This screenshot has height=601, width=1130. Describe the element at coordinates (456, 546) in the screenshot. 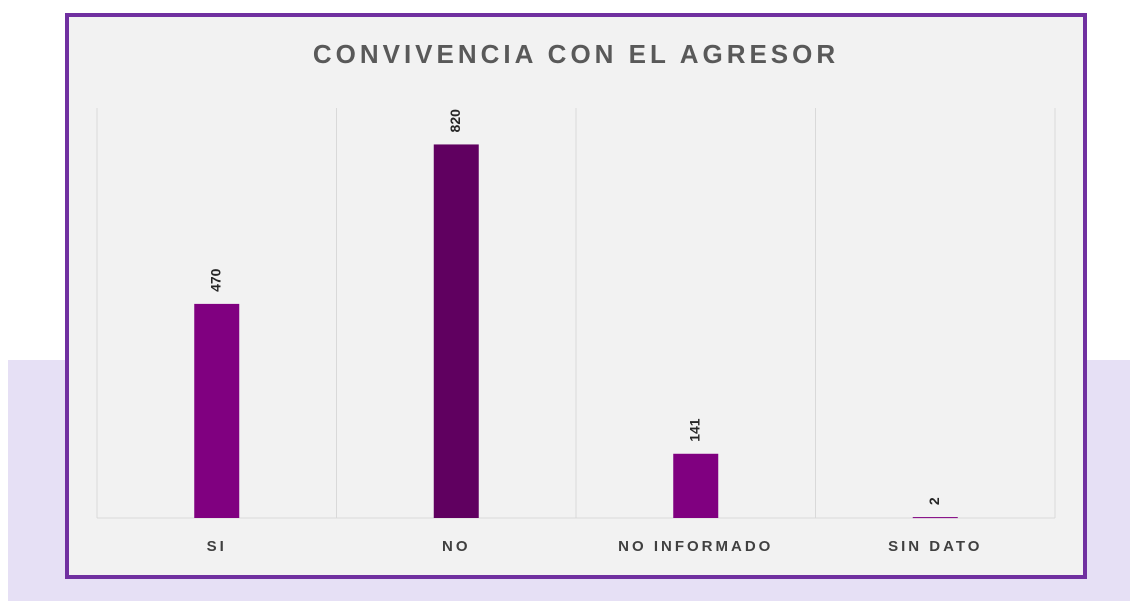

I see `x-tick-label: NO` at that location.